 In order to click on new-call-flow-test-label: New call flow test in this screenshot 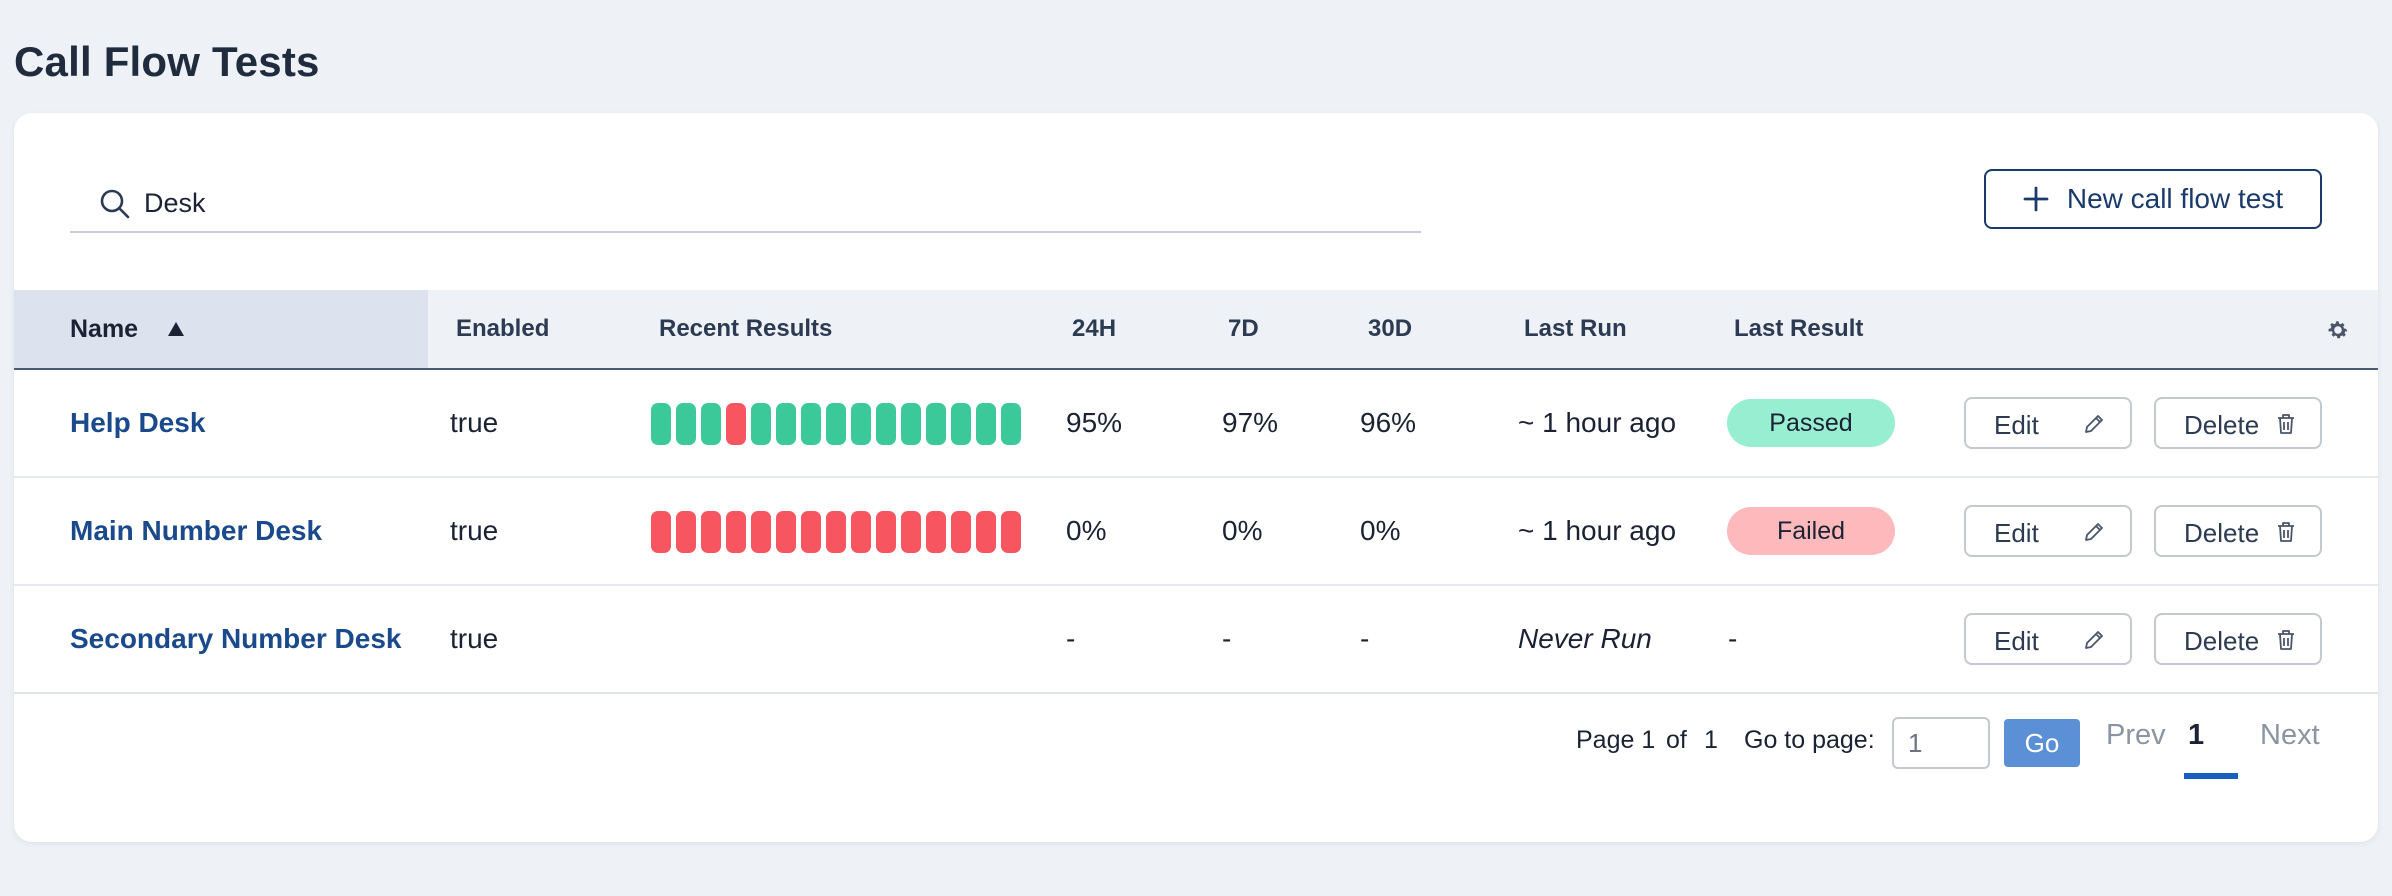, I will do `click(2175, 198)`.